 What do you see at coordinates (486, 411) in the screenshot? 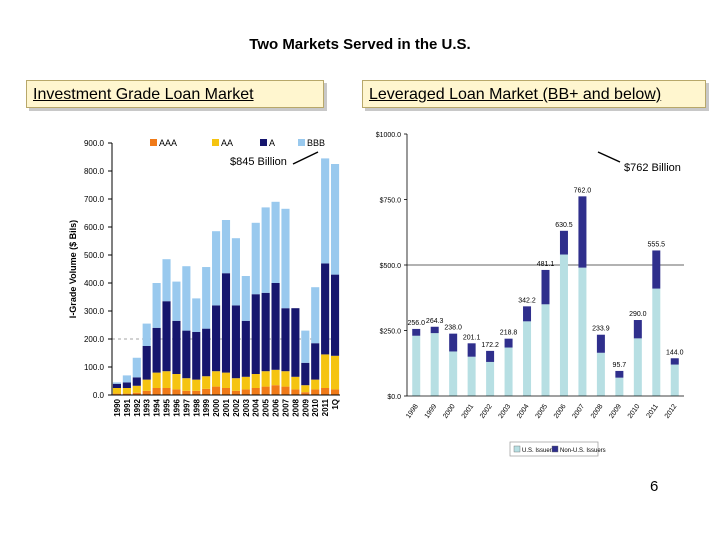
I see `right-x-tick-label: 2002` at bounding box center [486, 411].